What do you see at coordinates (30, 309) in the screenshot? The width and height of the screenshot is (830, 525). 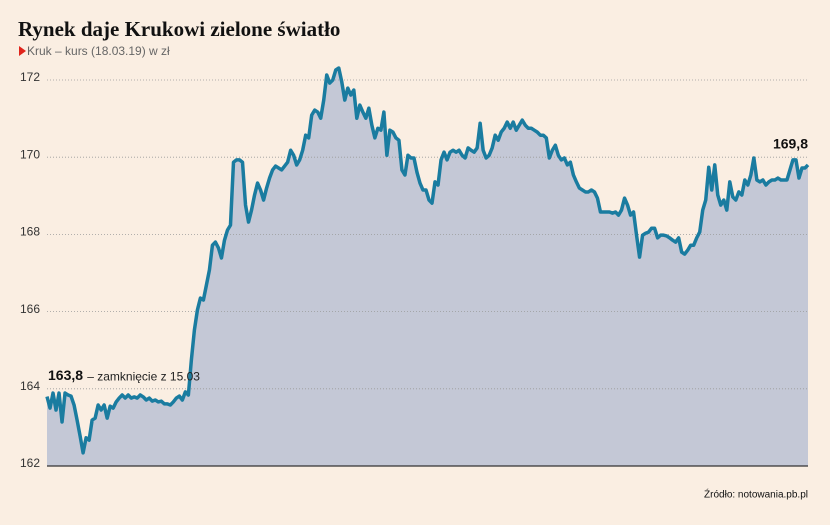 I see `y-tick-label: 166` at bounding box center [30, 309].